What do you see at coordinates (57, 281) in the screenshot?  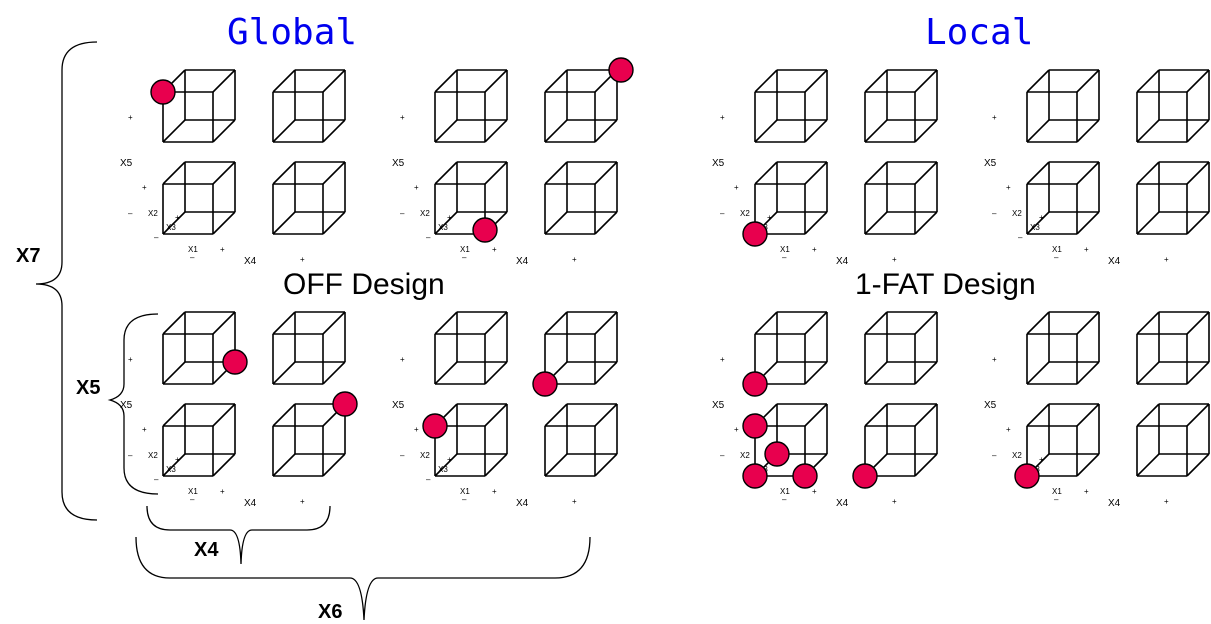 I see `brace-x7: X7` at bounding box center [57, 281].